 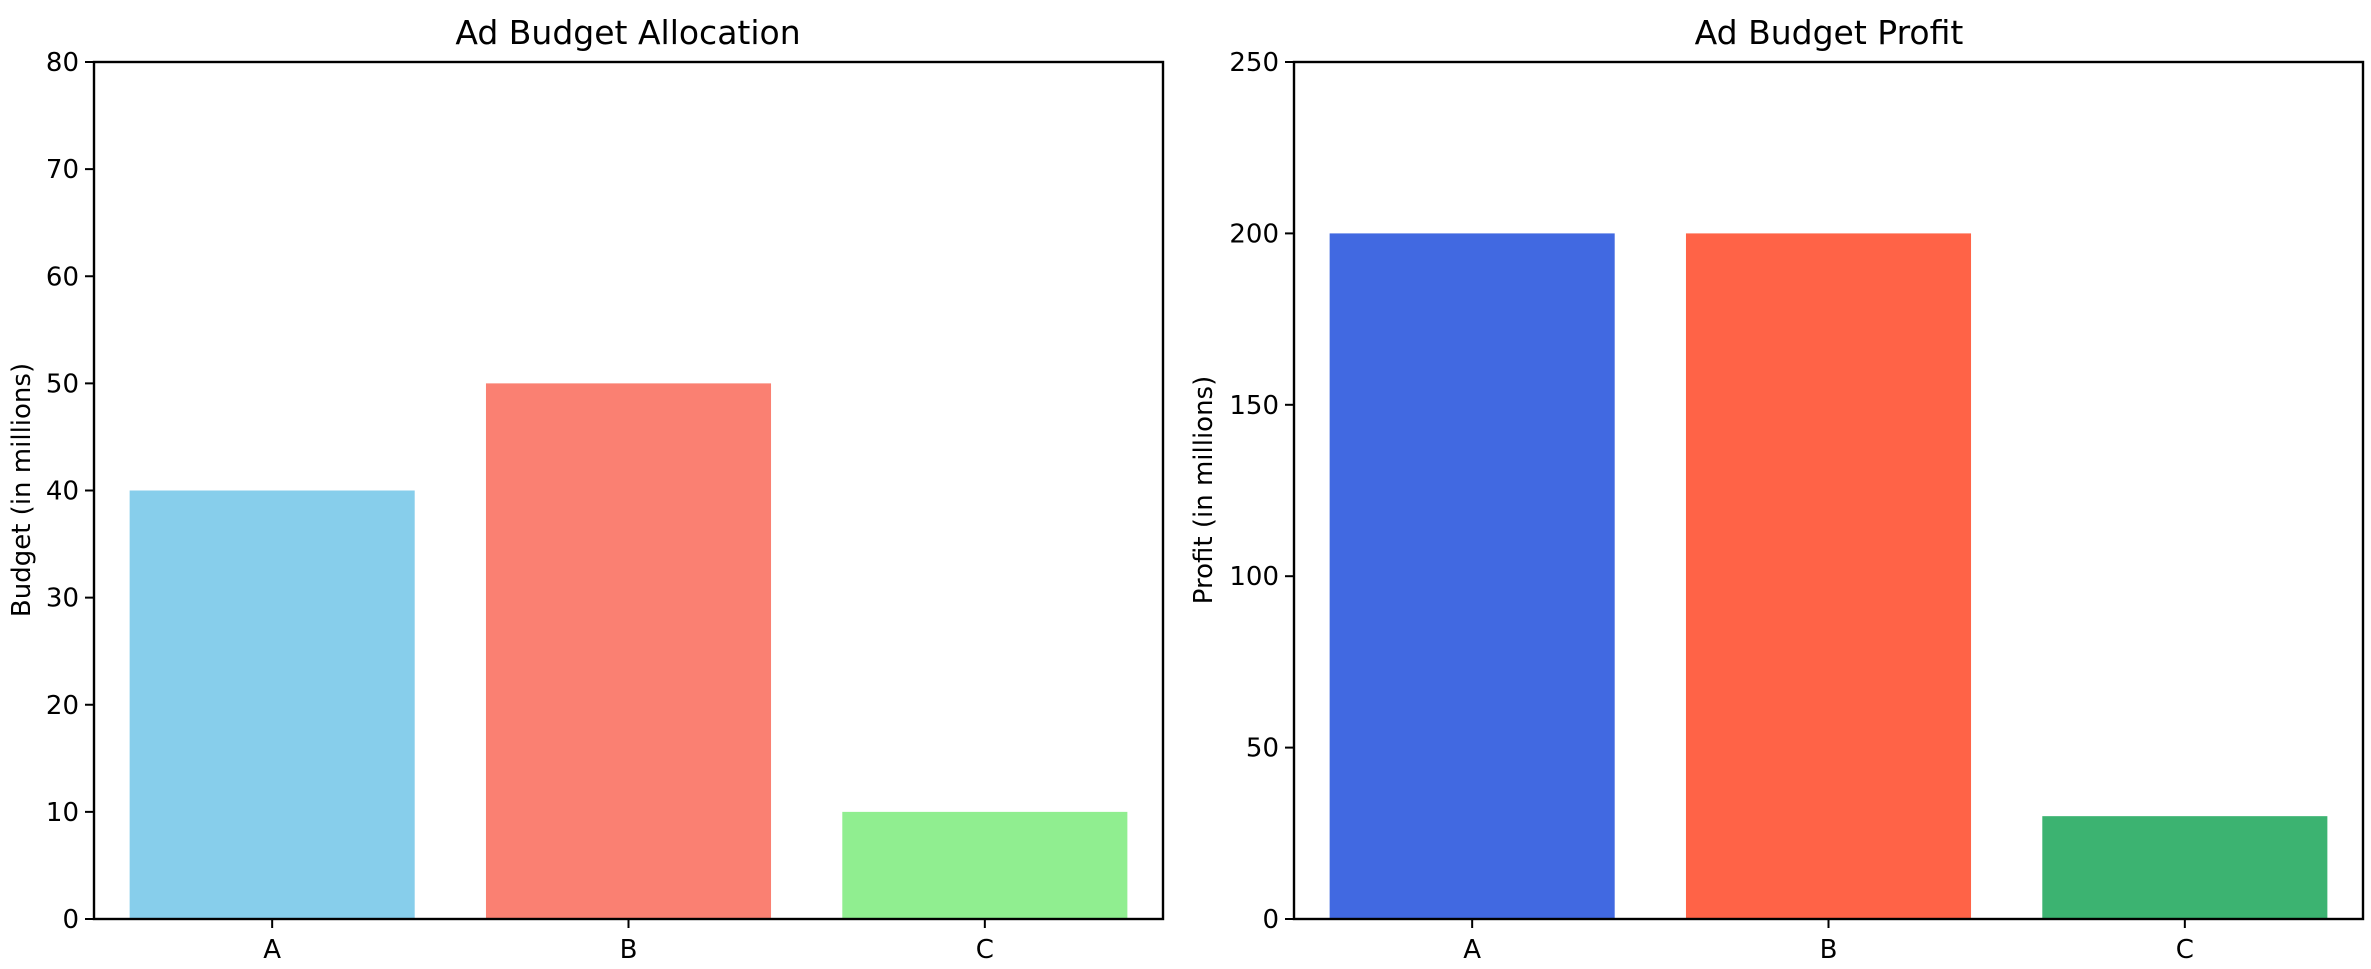 What do you see at coordinates (1254, 577) in the screenshot?
I see `y-tick-label: 100` at bounding box center [1254, 577].